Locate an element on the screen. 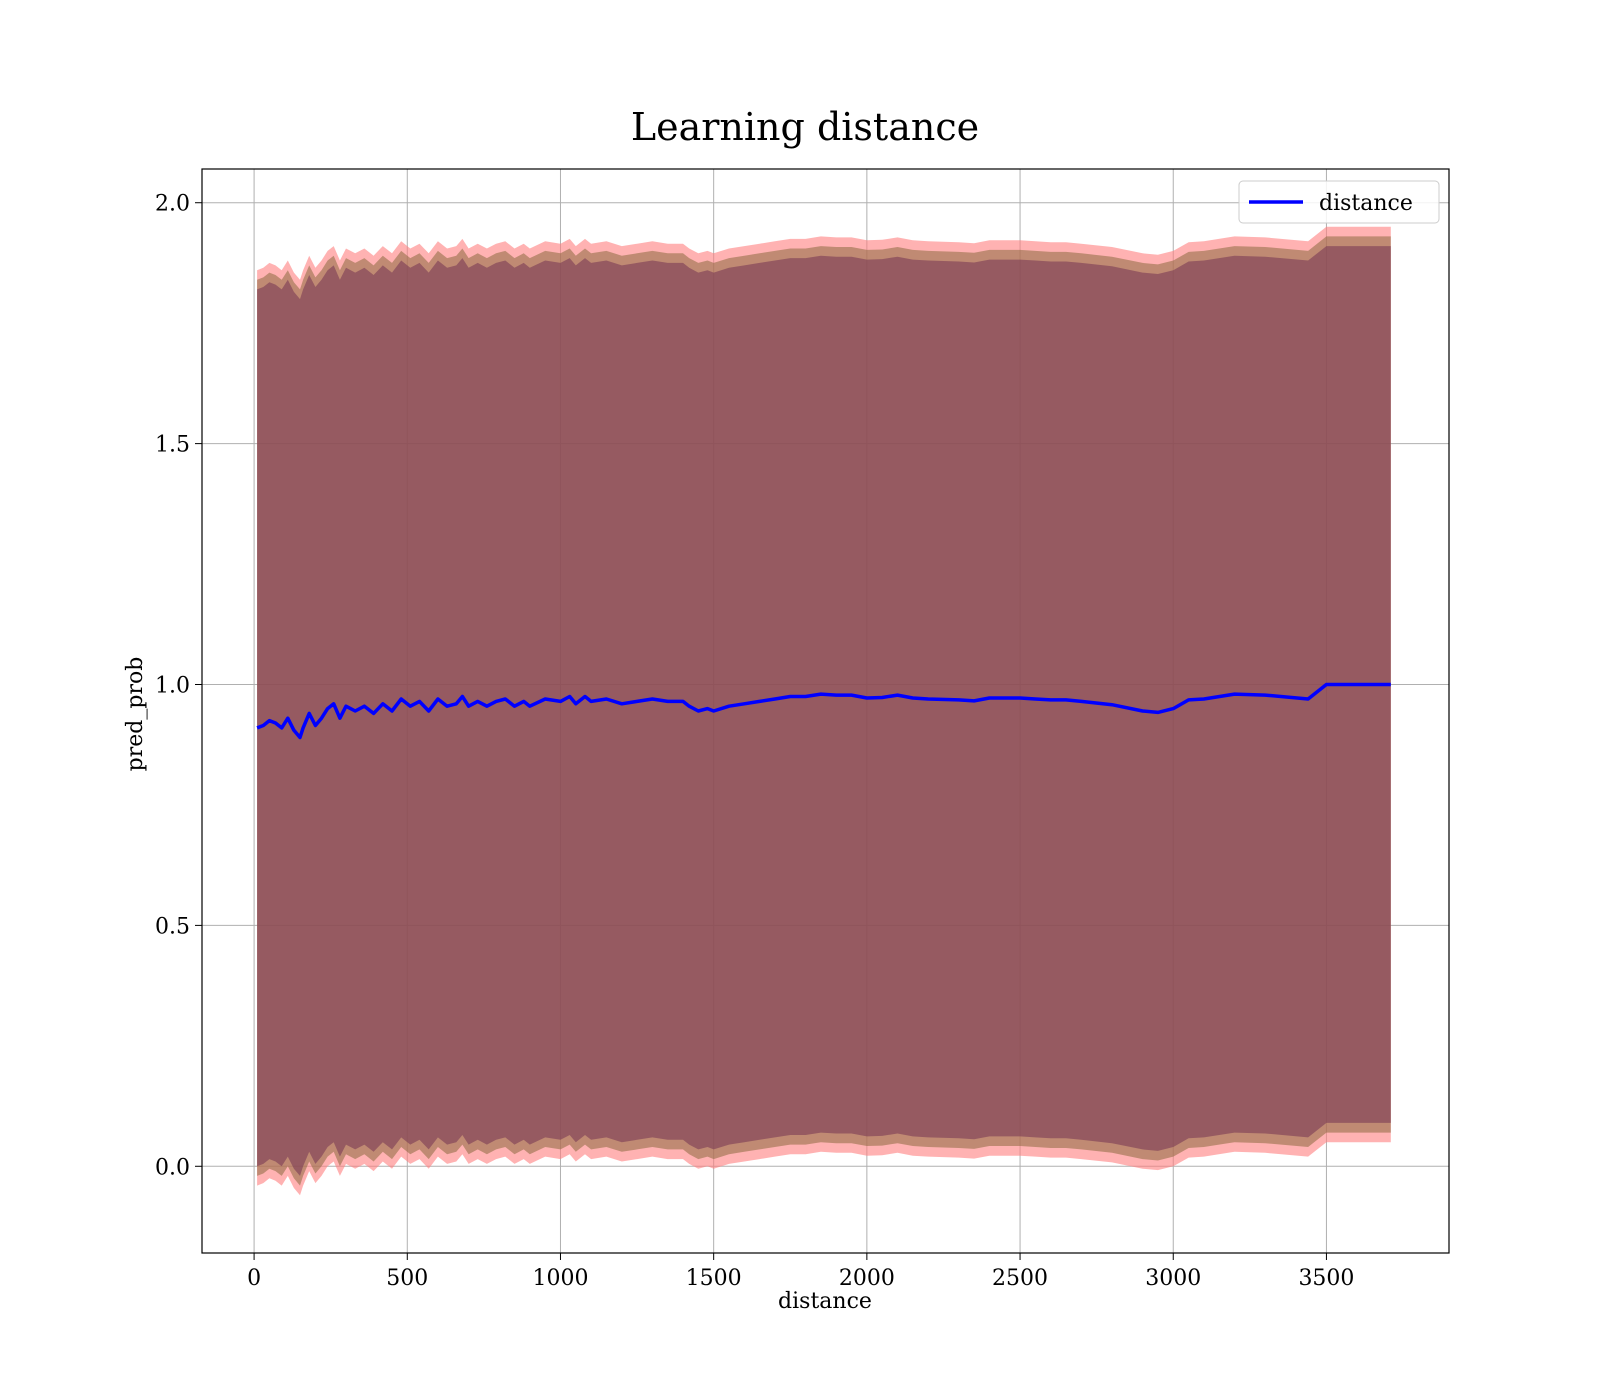 The height and width of the screenshot is (1400, 1600). y-axis-label: pred_prob is located at coordinates (135, 714).